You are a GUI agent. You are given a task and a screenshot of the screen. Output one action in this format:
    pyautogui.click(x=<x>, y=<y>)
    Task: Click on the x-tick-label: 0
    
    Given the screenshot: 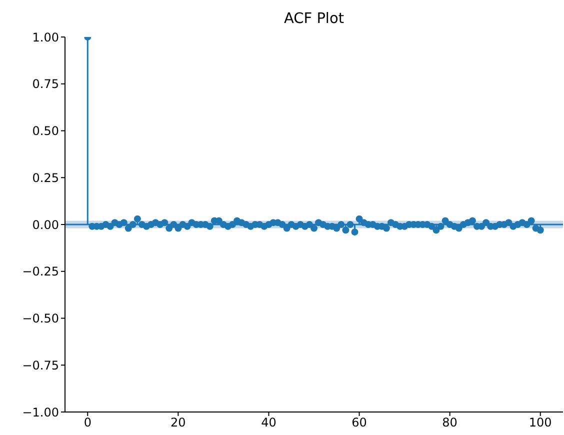 What is the action you would take?
    pyautogui.click(x=88, y=423)
    